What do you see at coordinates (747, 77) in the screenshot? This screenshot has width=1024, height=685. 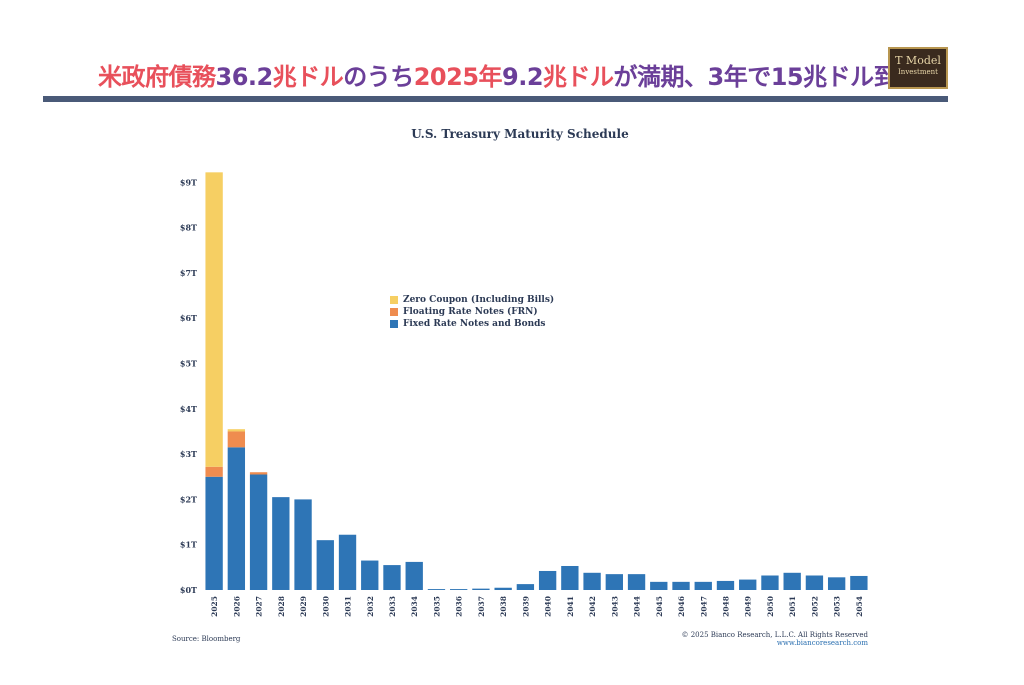 I see `headline-part: 年で` at bounding box center [747, 77].